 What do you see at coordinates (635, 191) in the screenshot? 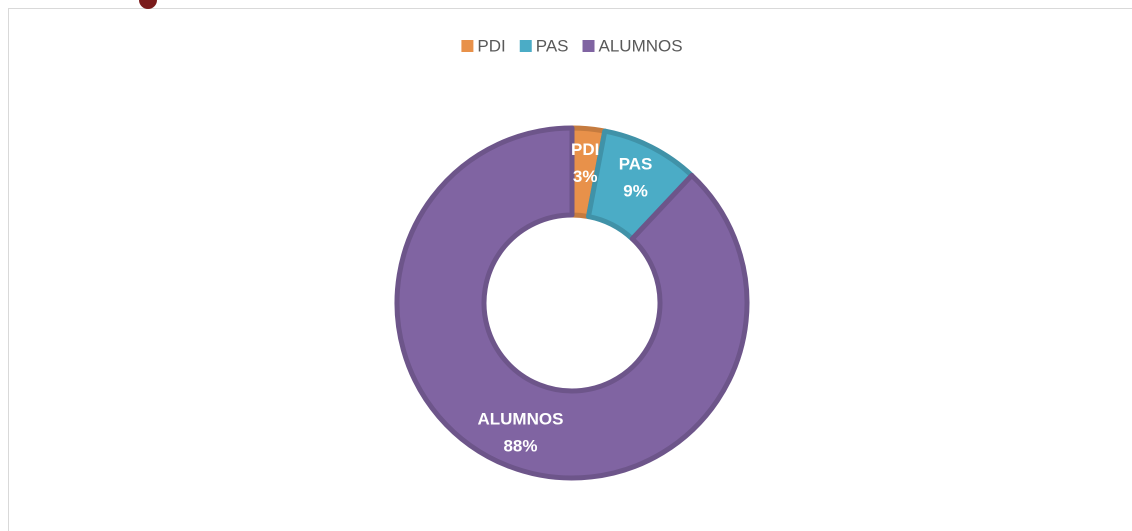
I see `data-label-value: 9%` at bounding box center [635, 191].